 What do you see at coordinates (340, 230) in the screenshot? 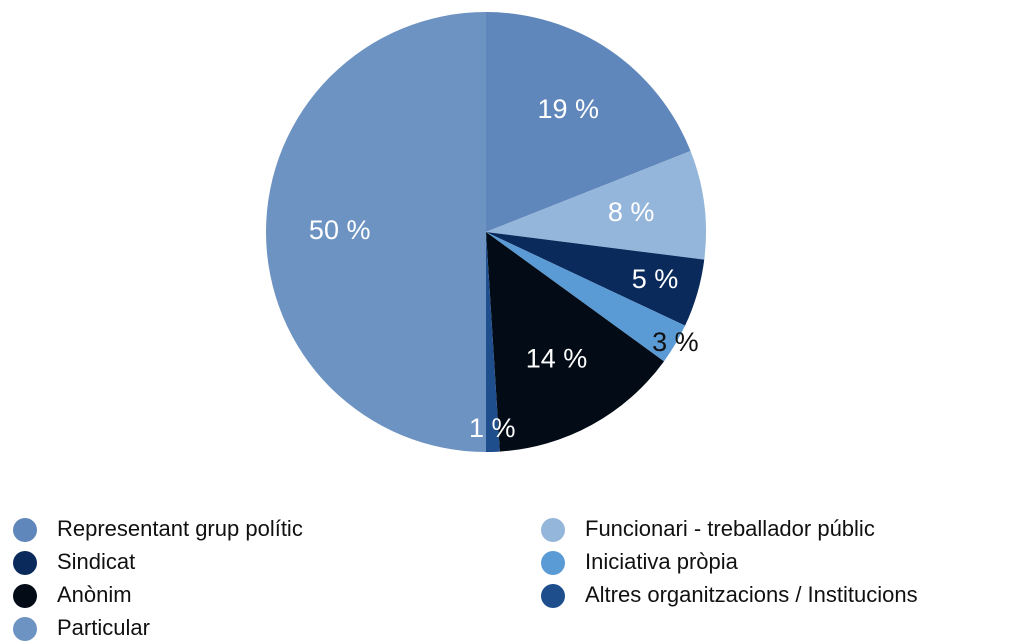
I see `data-label: 50 %` at bounding box center [340, 230].